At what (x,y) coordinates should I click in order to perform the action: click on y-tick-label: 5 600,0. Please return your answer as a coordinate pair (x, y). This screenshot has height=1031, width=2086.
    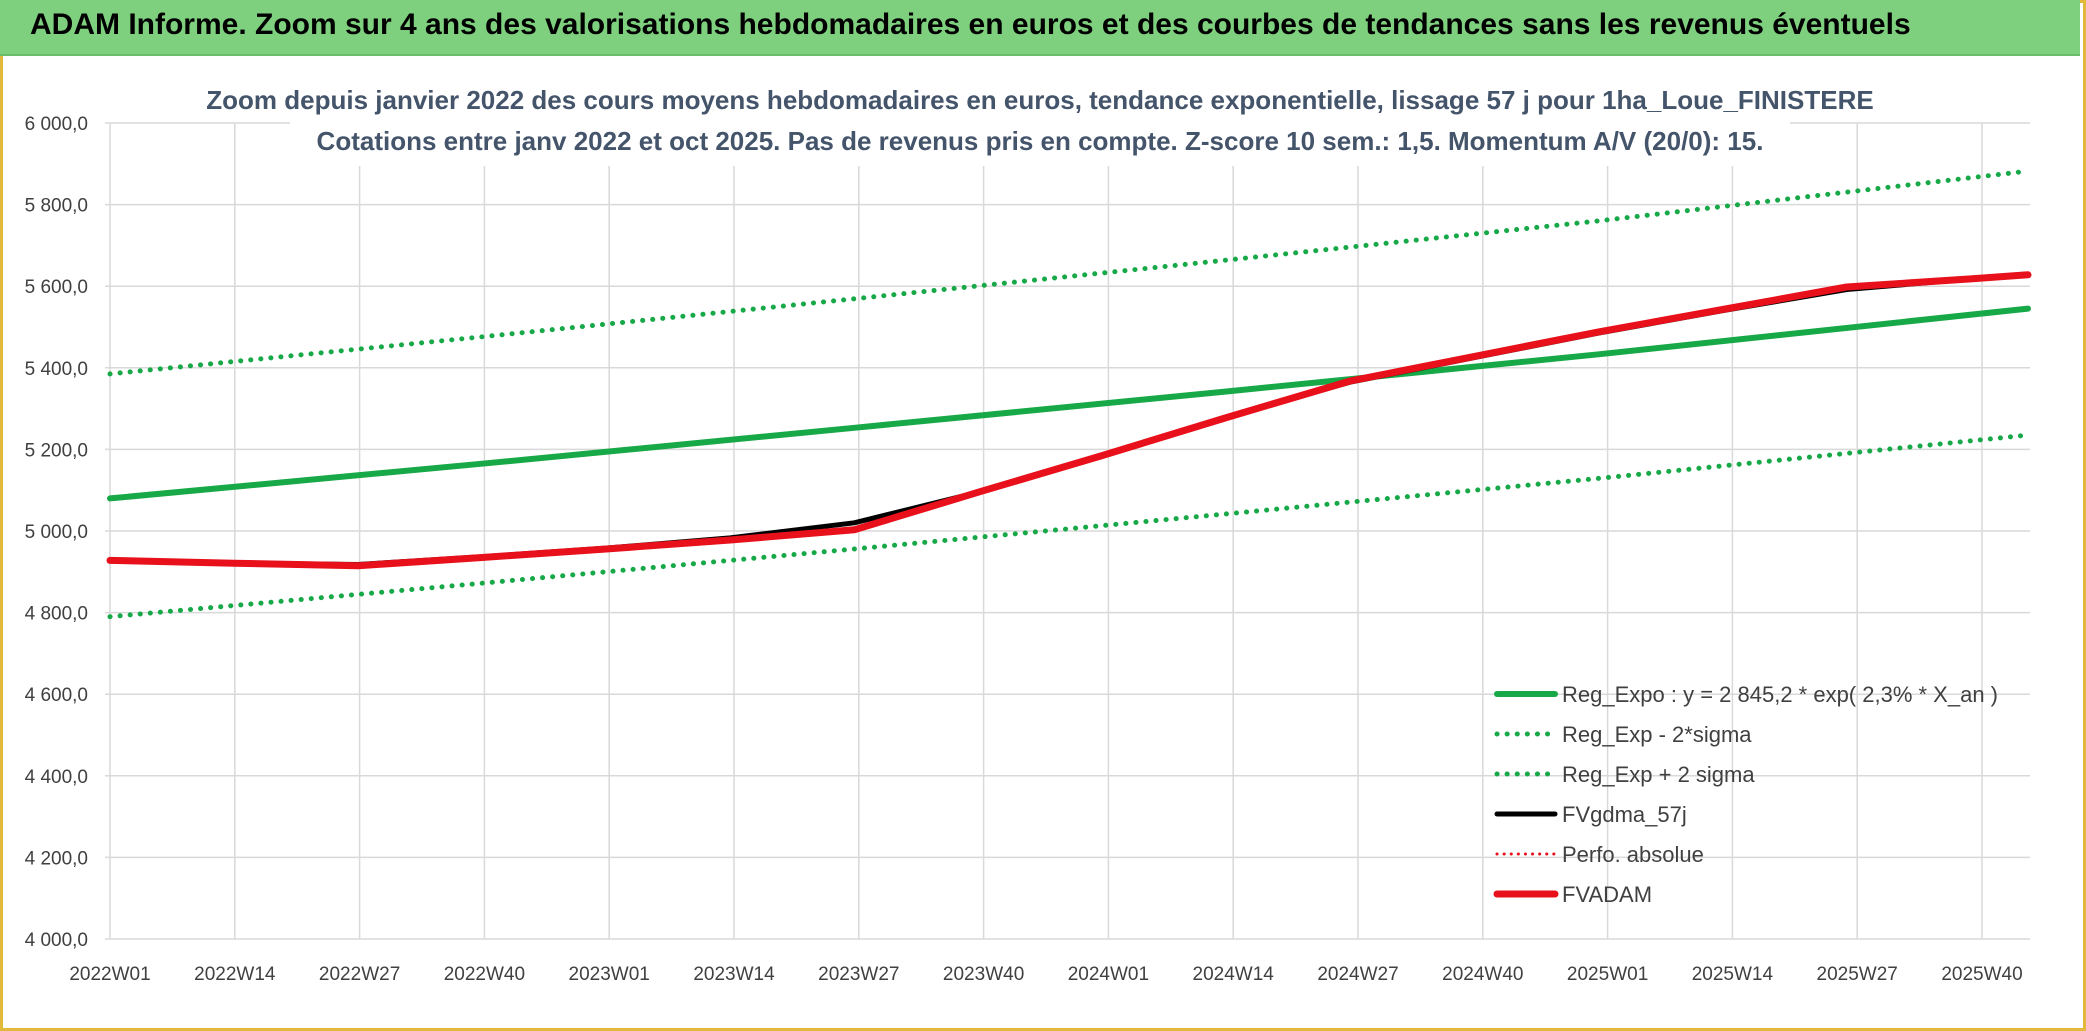
    Looking at the image, I should click on (56, 287).